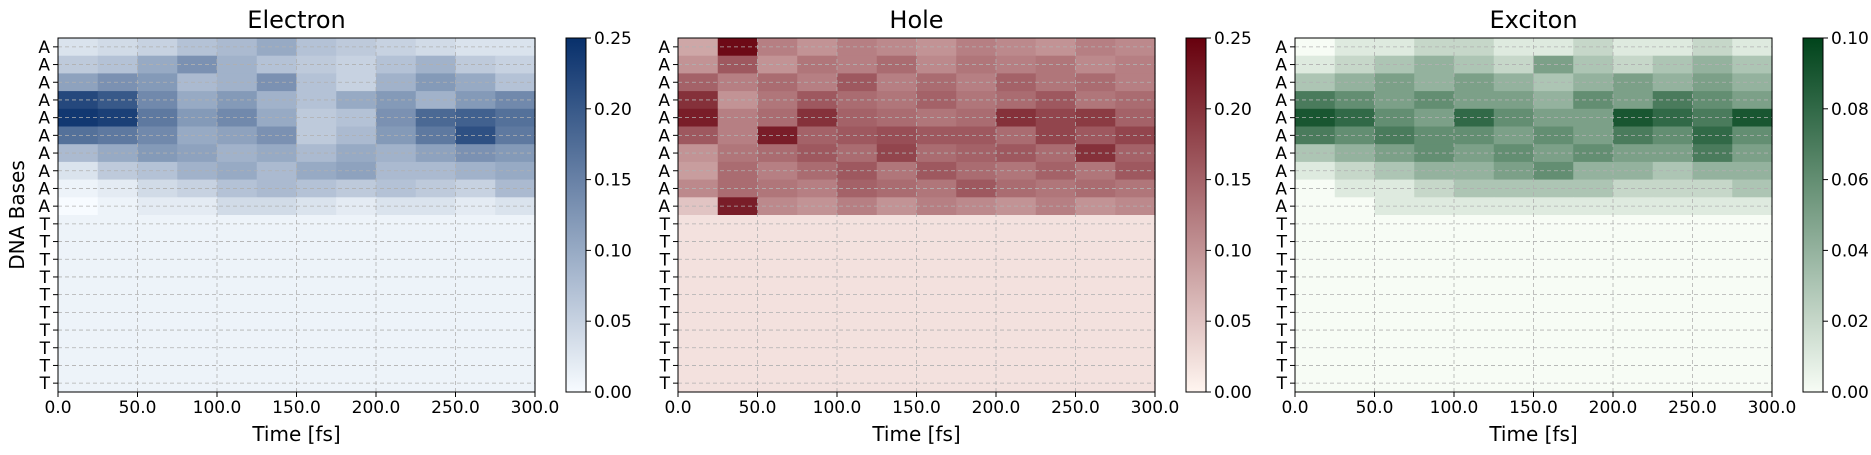 This screenshot has width=1871, height=455. I want to click on colorbar-tick-label: 0.02, so click(1850, 322).